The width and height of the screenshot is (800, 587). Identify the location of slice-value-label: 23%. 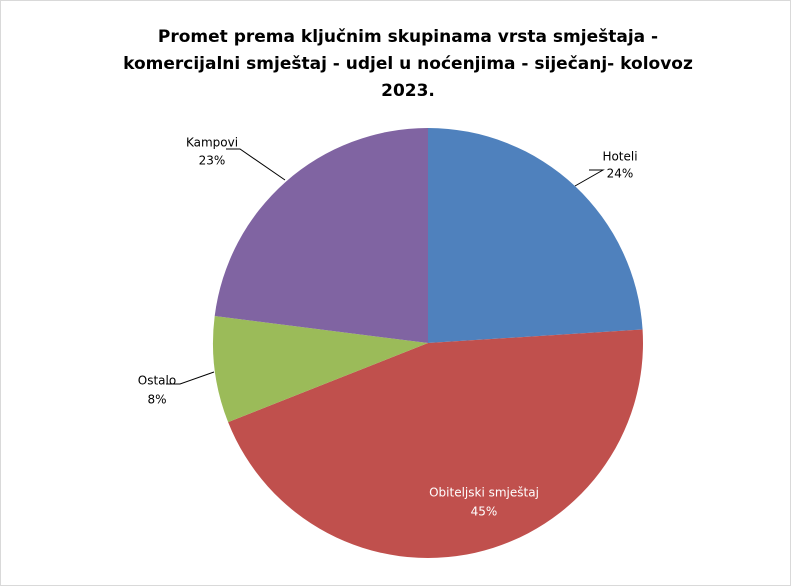
(212, 161).